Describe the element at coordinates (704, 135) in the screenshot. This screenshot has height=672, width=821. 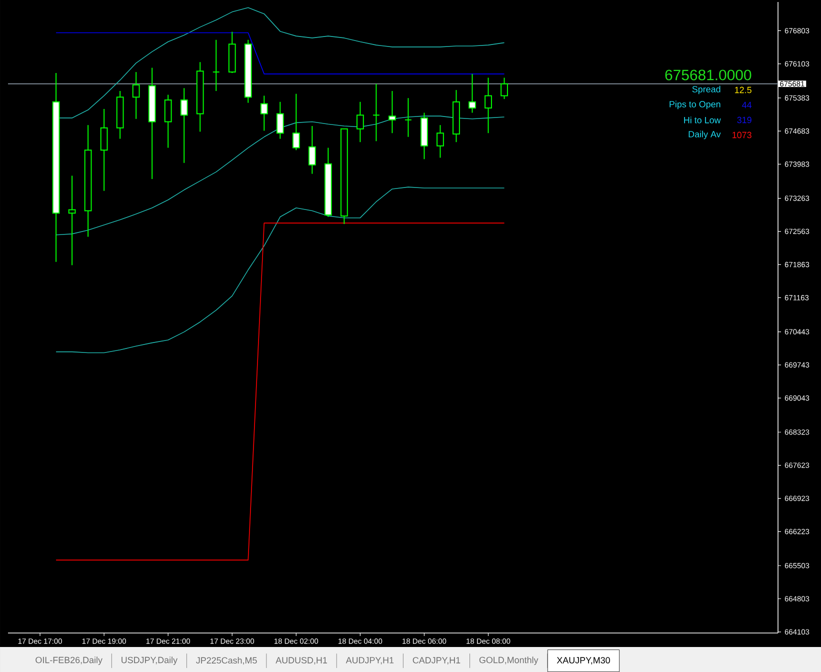
I see `text: Daily Av` at that location.